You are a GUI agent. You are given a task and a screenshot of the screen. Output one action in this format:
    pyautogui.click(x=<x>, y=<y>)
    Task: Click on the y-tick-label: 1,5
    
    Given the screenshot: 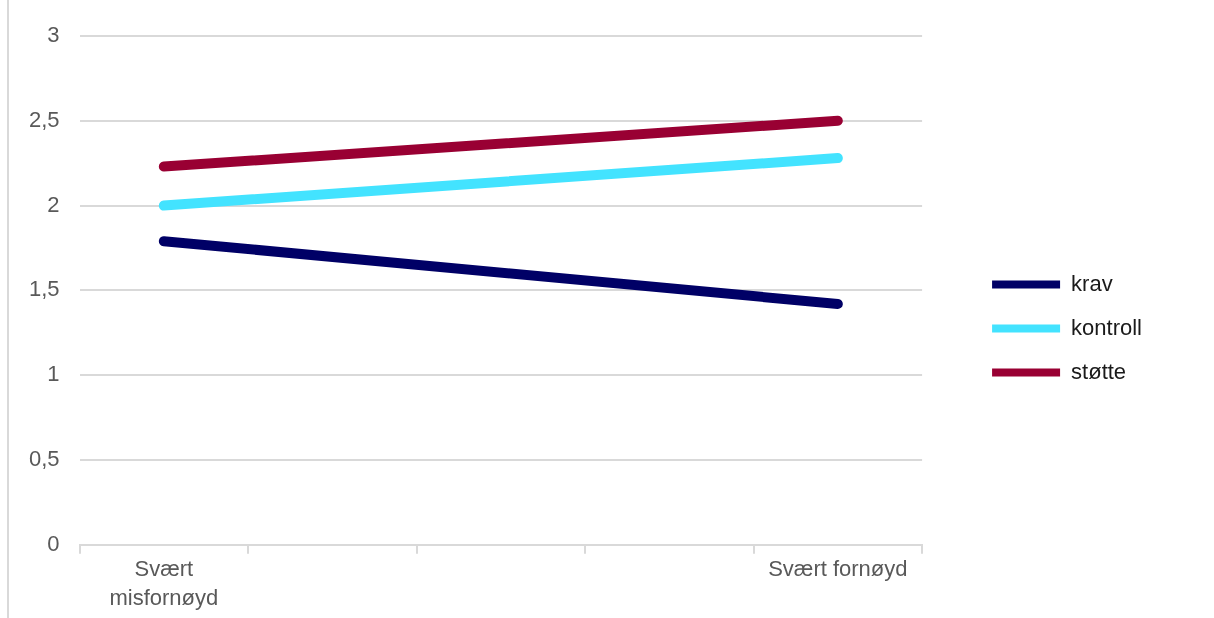 What is the action you would take?
    pyautogui.click(x=44, y=289)
    